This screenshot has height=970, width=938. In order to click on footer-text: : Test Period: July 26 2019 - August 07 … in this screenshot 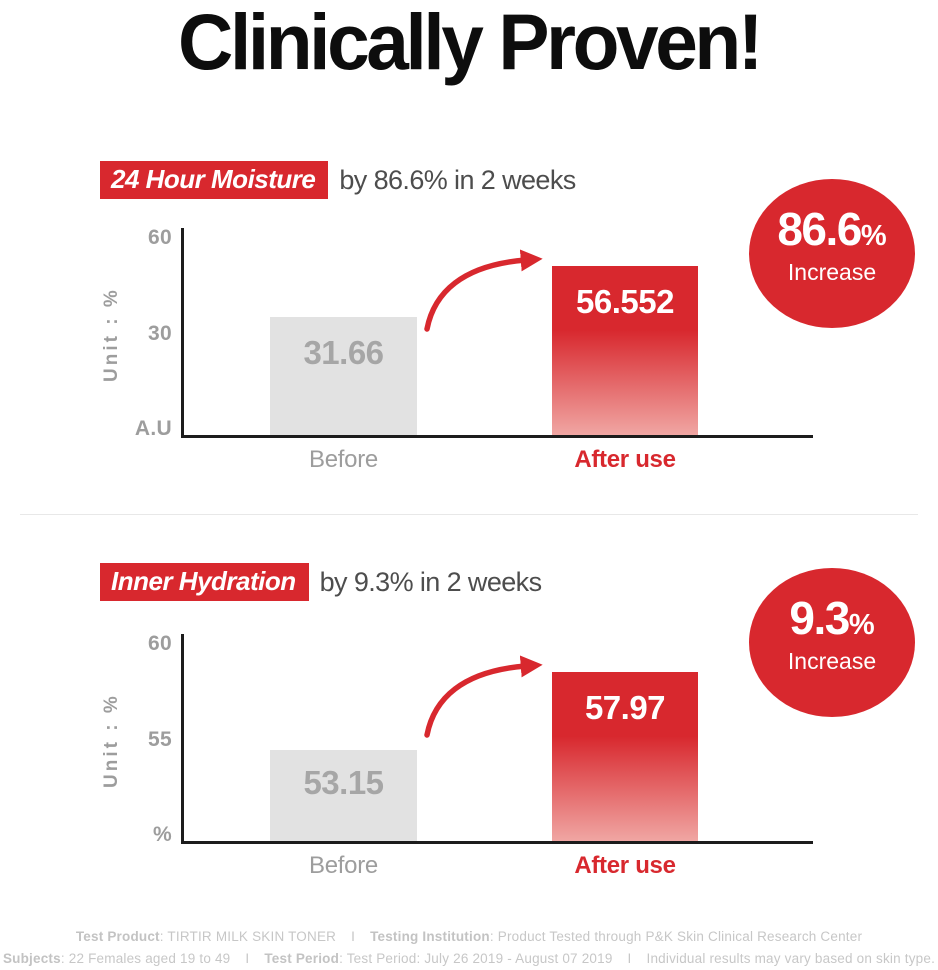, I will do `click(476, 958)`.